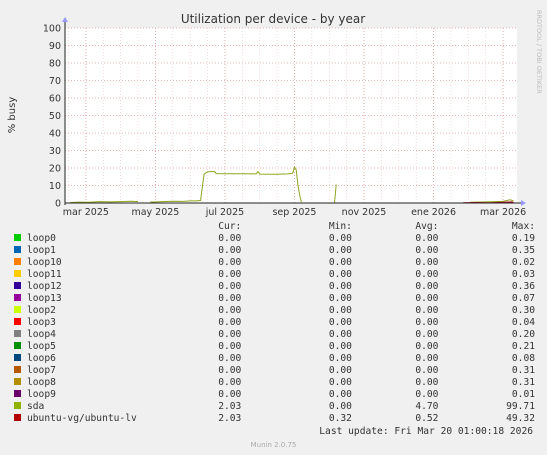 The width and height of the screenshot is (547, 455). Describe the element at coordinates (55, 116) in the screenshot. I see `y-tick-label: 50` at that location.